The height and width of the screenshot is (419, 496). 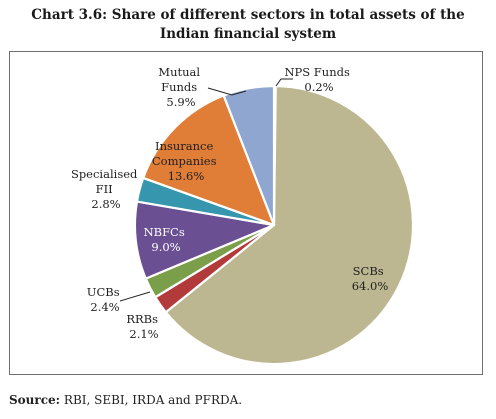 I want to click on source-text: RBI, SEBI, IRDA and PFRDA., so click(x=151, y=400).